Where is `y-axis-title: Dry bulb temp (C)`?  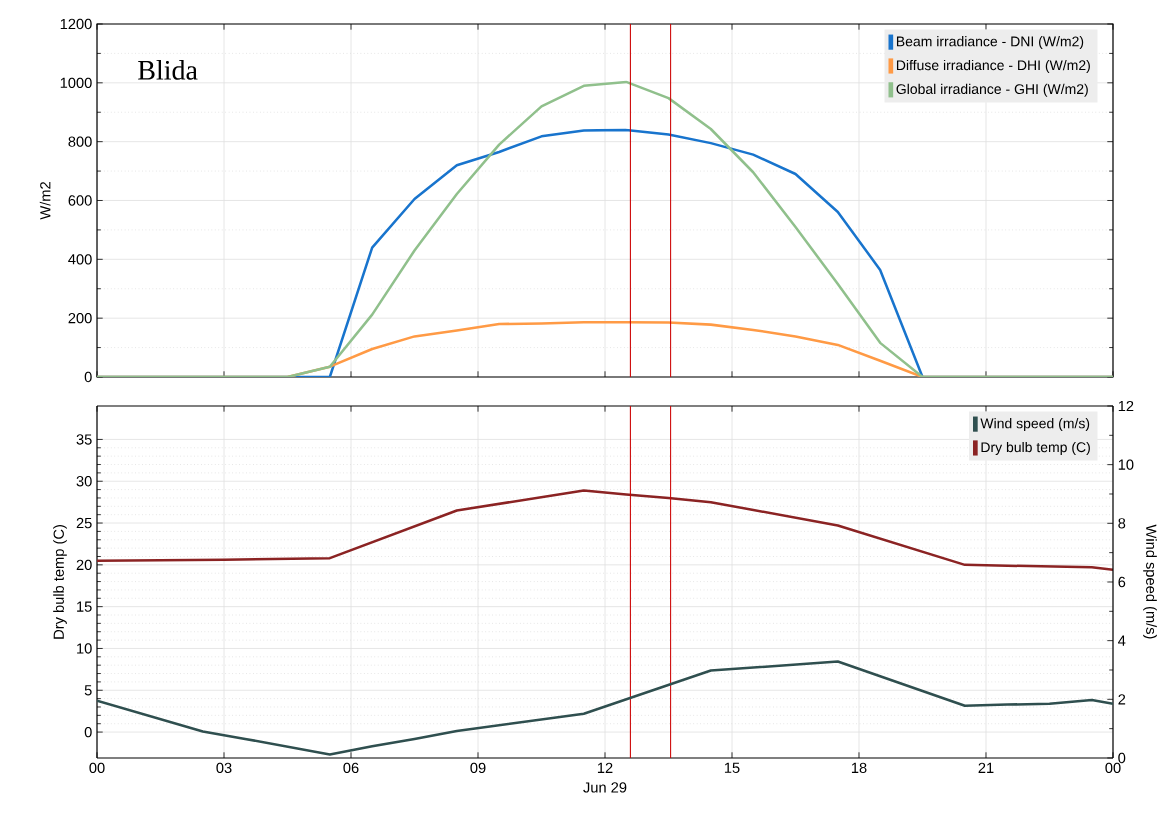
y-axis-title: Dry bulb temp (C) is located at coordinates (60, 582).